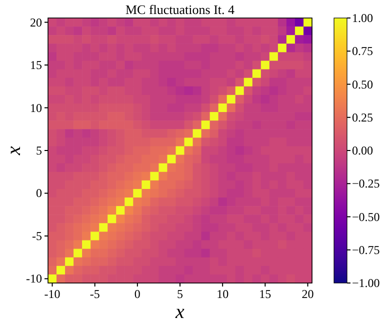 The width and height of the screenshot is (390, 323). Describe the element at coordinates (366, 183) in the screenshot. I see `color-bar-label: −0.25` at that location.